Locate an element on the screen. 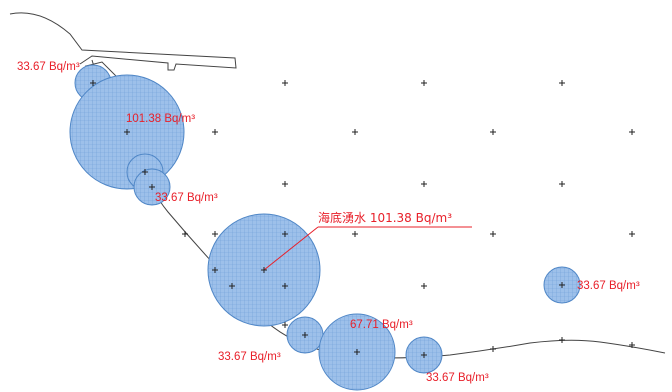  sgd-leader is located at coordinates (367, 248).